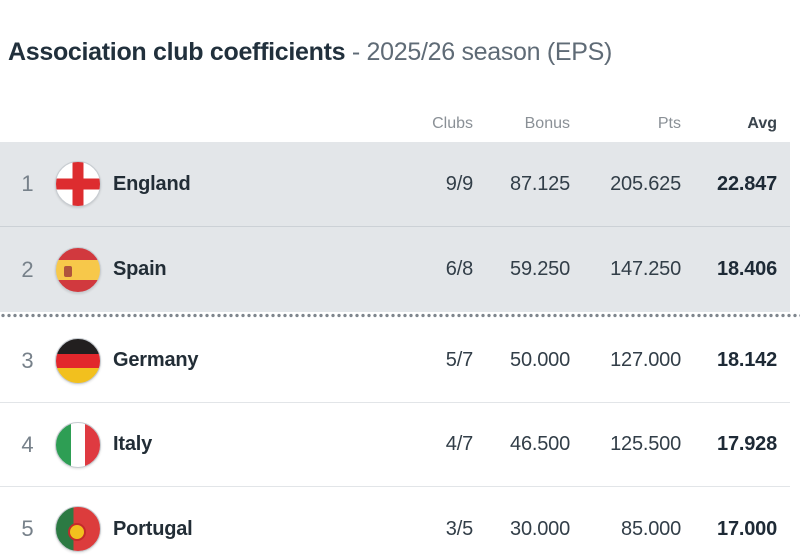 The height and width of the screenshot is (555, 800). Describe the element at coordinates (459, 183) in the screenshot. I see `clubs-value: 9/9` at that location.